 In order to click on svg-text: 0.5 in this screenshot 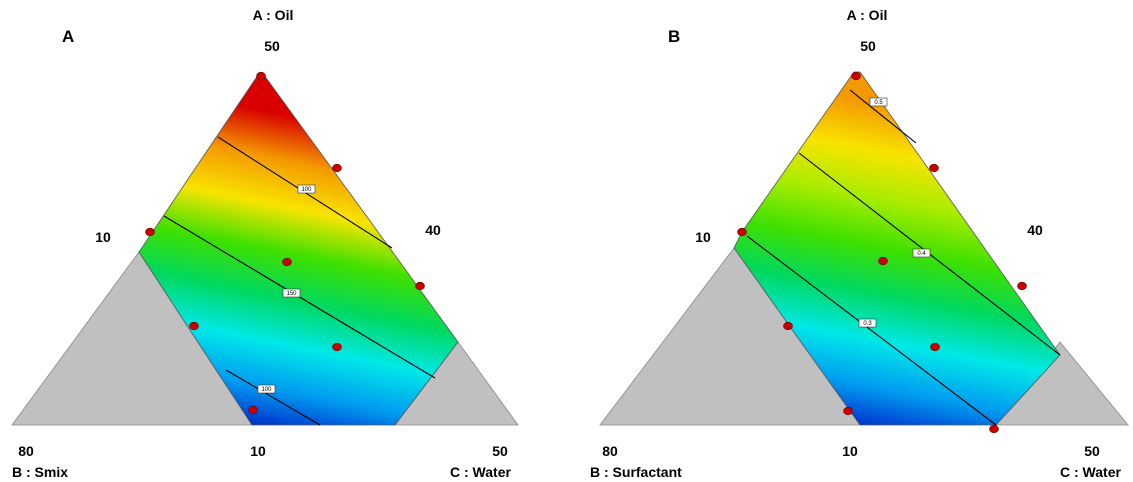, I will do `click(878, 103)`.